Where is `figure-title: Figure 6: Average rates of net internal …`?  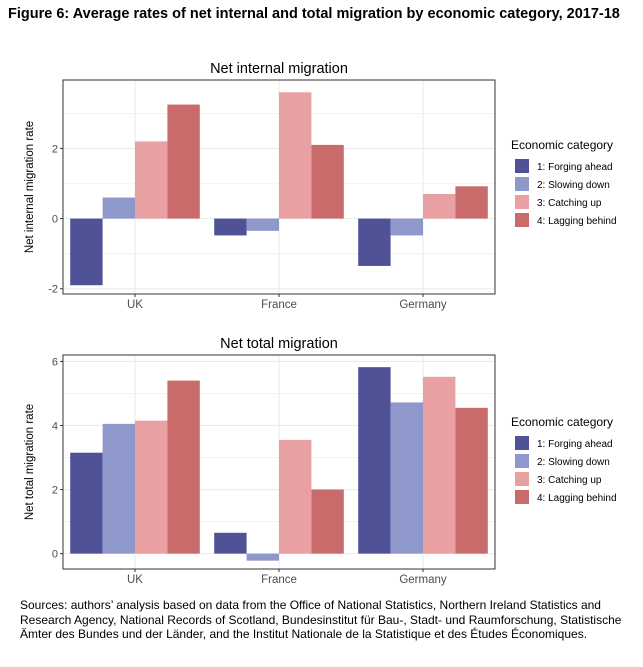 figure-title: Figure 6: Average rates of net internal … is located at coordinates (314, 14).